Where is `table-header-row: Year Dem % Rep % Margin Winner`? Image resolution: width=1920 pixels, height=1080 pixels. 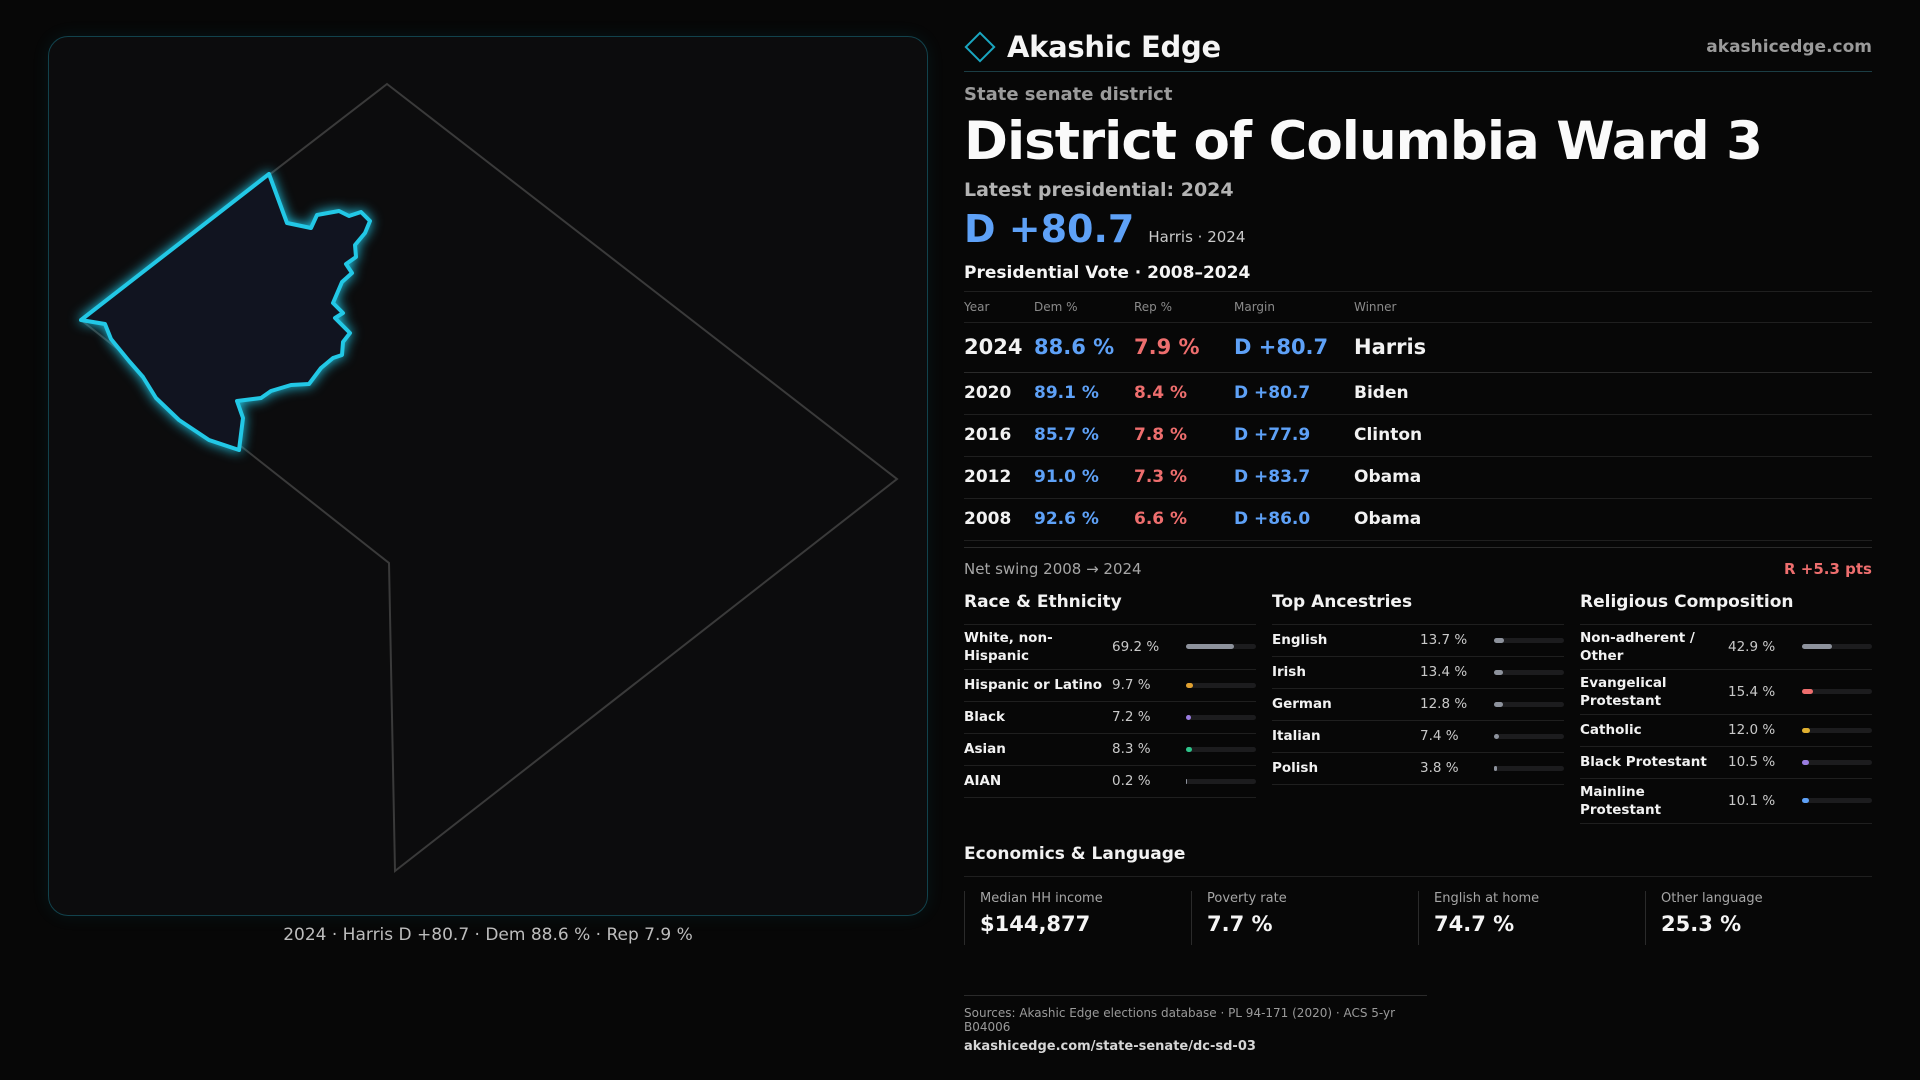 table-header-row: Year Dem % Rep % Margin Winner is located at coordinates (1418, 307).